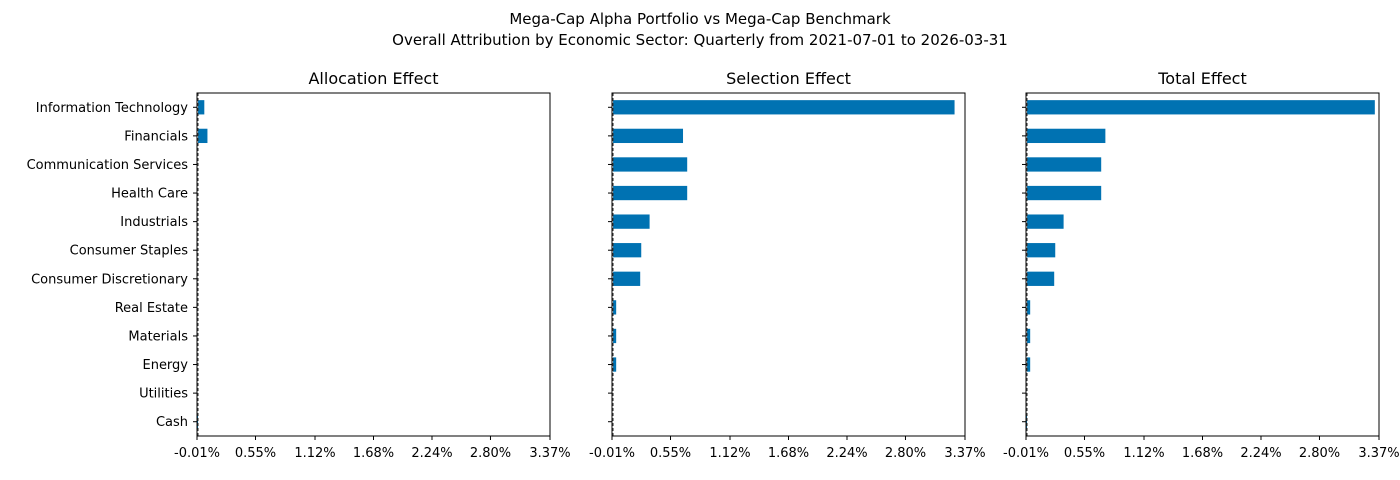  I want to click on y-tick-label: Consumer Discretionary, so click(109, 279).